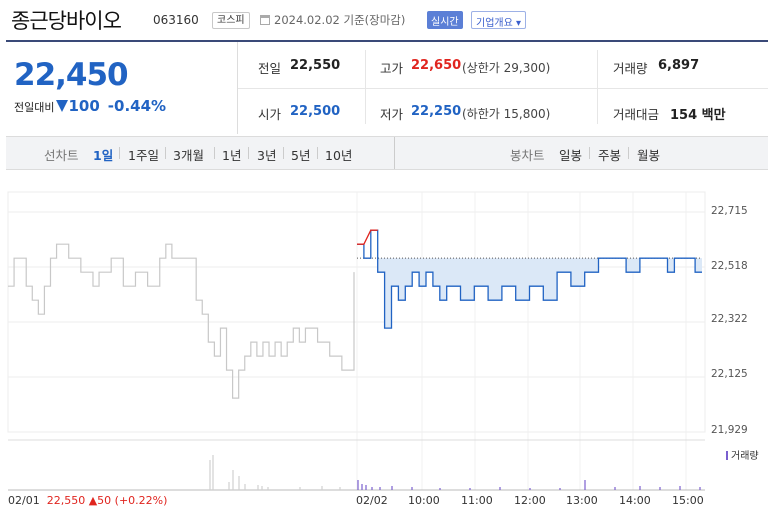 The image size is (768, 518). I want to click on period-tab-3y: 3년, so click(267, 155).